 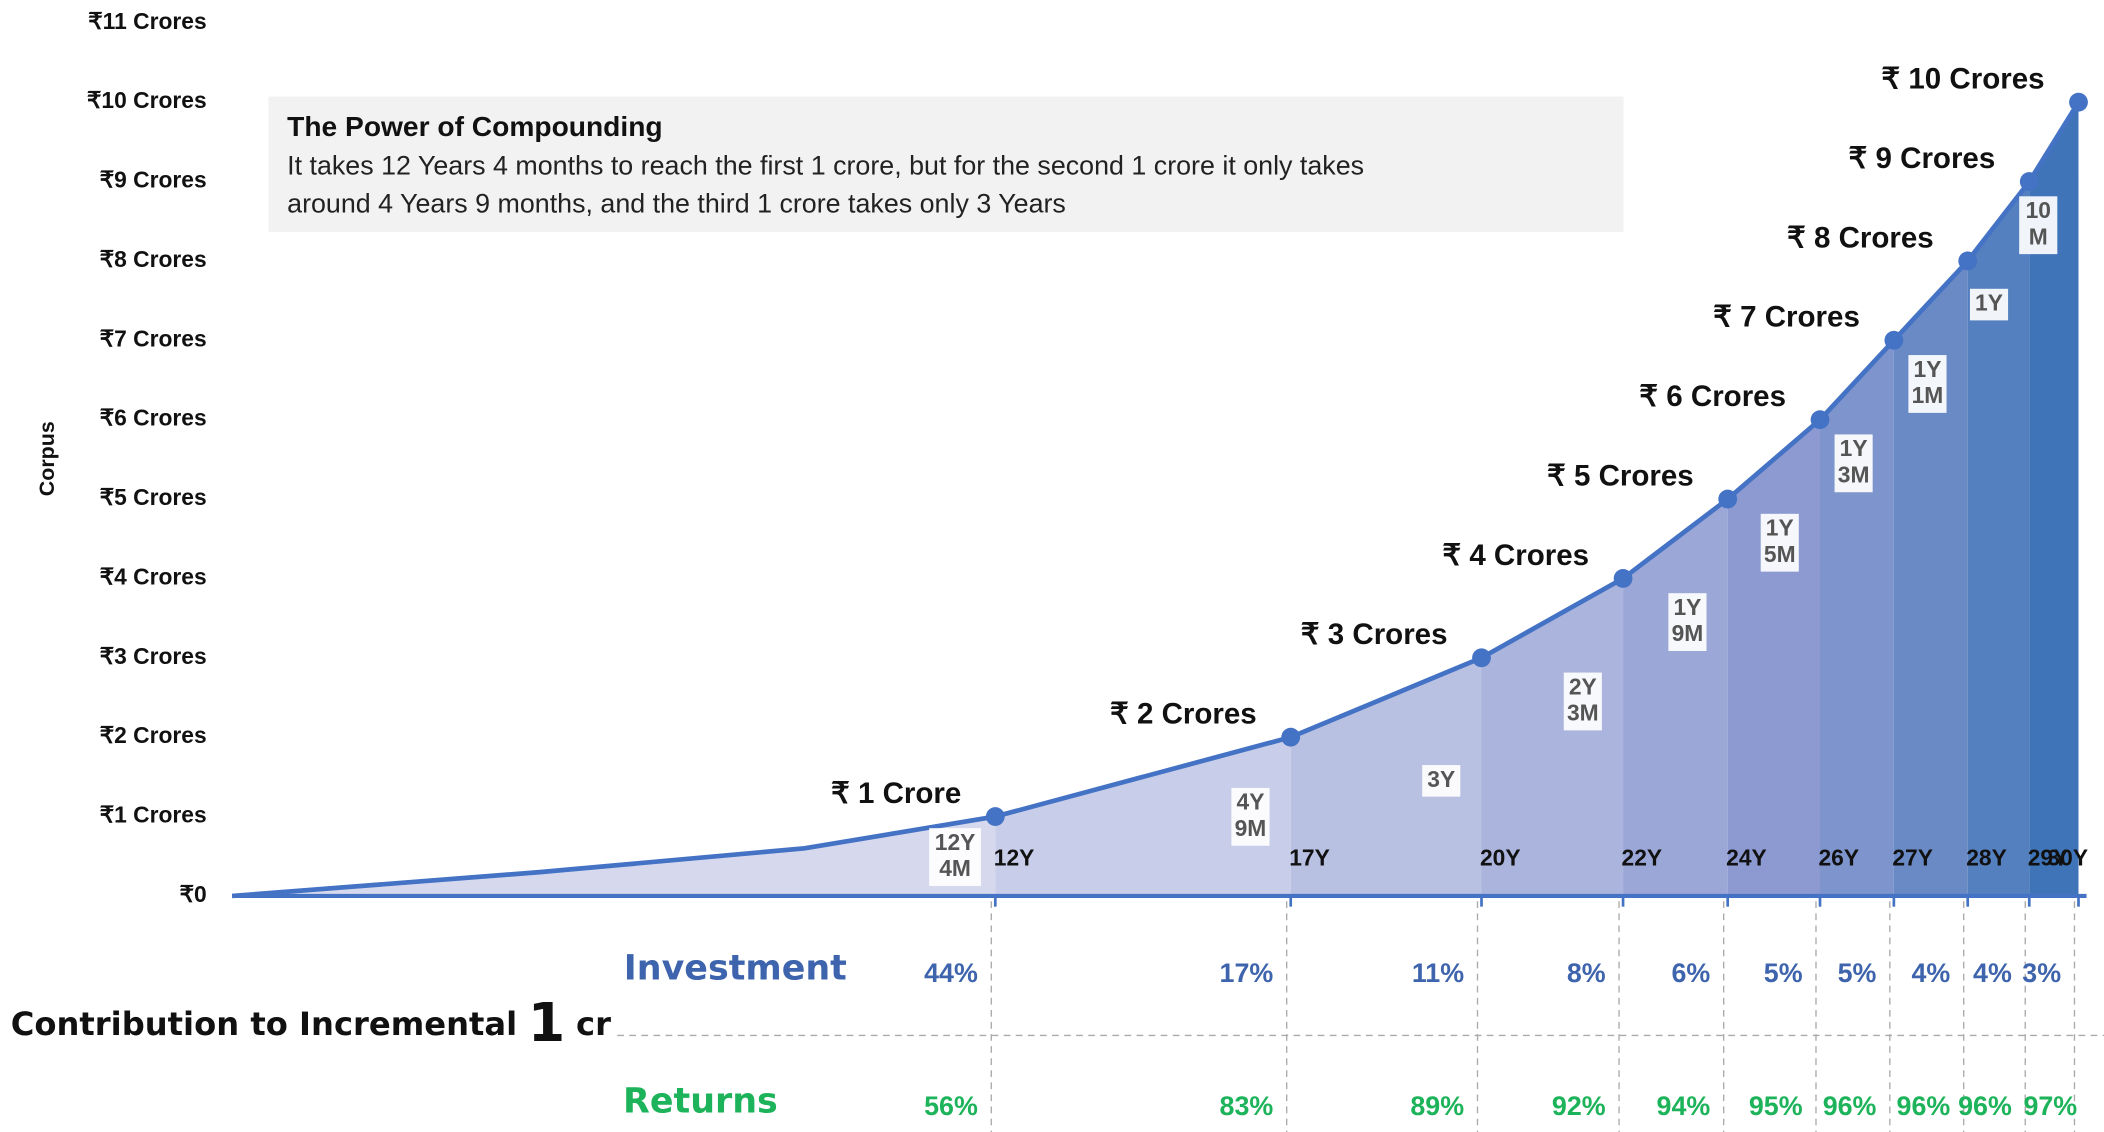 What do you see at coordinates (1912, 858) in the screenshot?
I see `x-tick-label: 27Y` at bounding box center [1912, 858].